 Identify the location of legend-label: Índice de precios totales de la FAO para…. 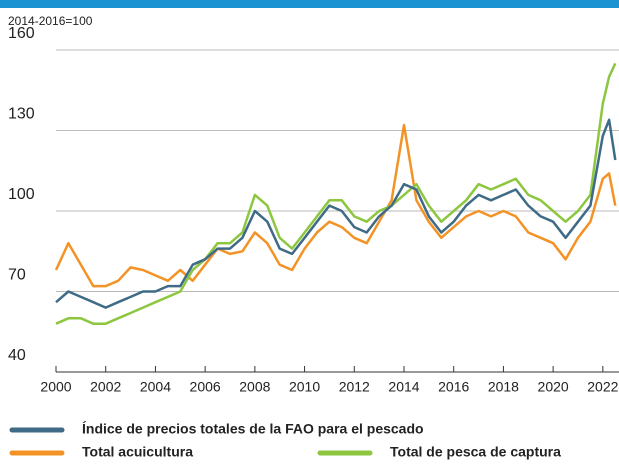
(253, 429).